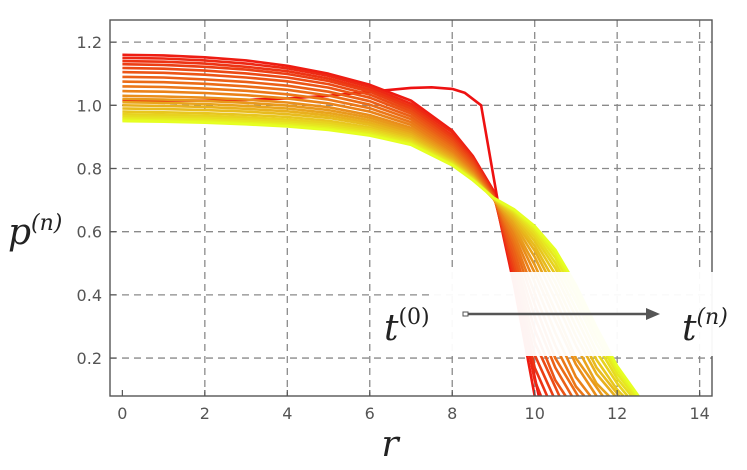  Describe the element at coordinates (19, 232) in the screenshot. I see `y-axis-label-base: p` at that location.